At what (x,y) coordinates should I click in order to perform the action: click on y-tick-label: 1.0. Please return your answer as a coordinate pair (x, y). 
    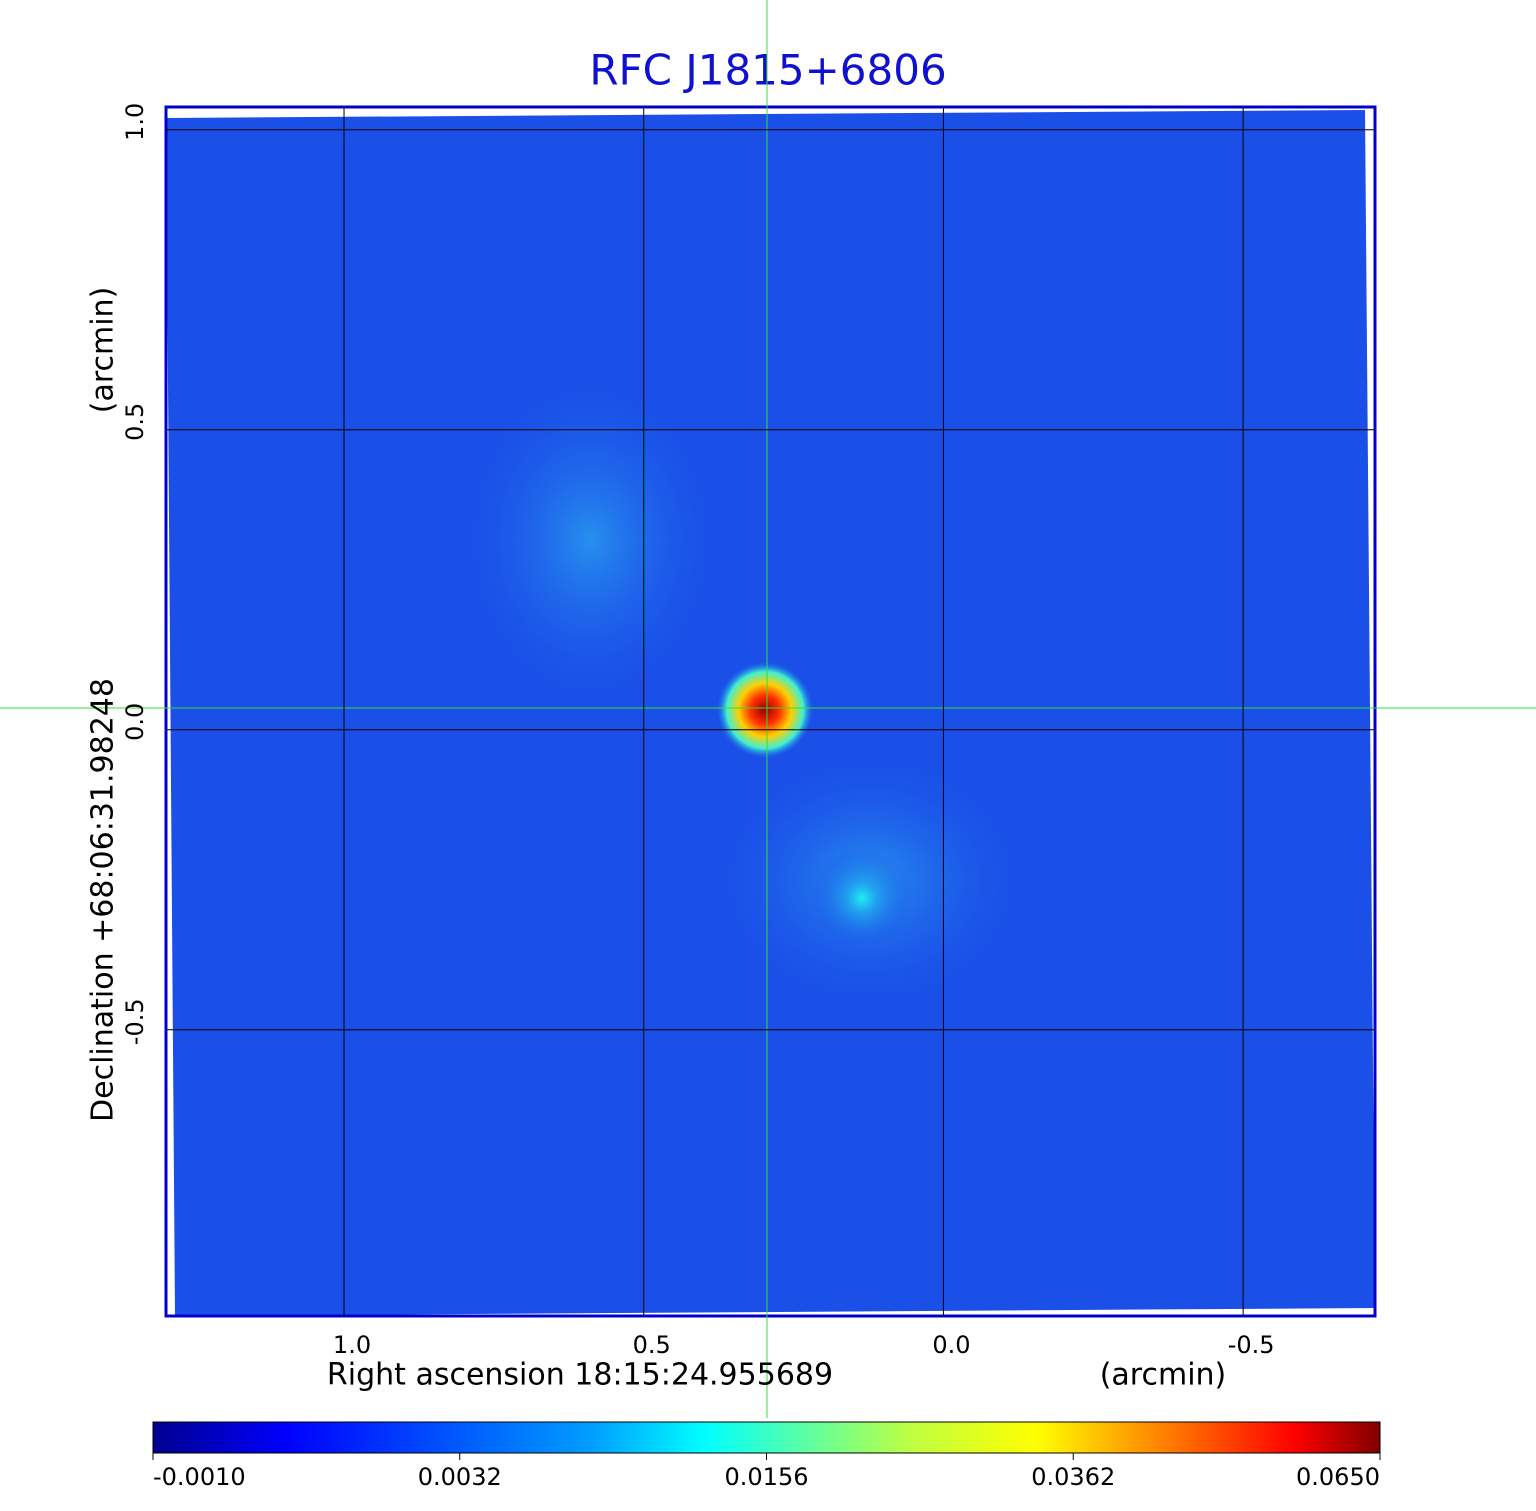
    Looking at the image, I should click on (135, 122).